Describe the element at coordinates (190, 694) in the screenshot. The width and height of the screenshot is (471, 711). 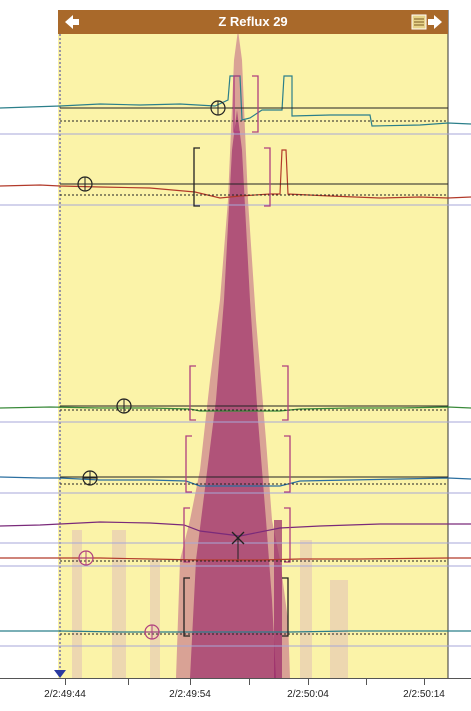
I see `time-tick-label: 2/2:49:54` at that location.